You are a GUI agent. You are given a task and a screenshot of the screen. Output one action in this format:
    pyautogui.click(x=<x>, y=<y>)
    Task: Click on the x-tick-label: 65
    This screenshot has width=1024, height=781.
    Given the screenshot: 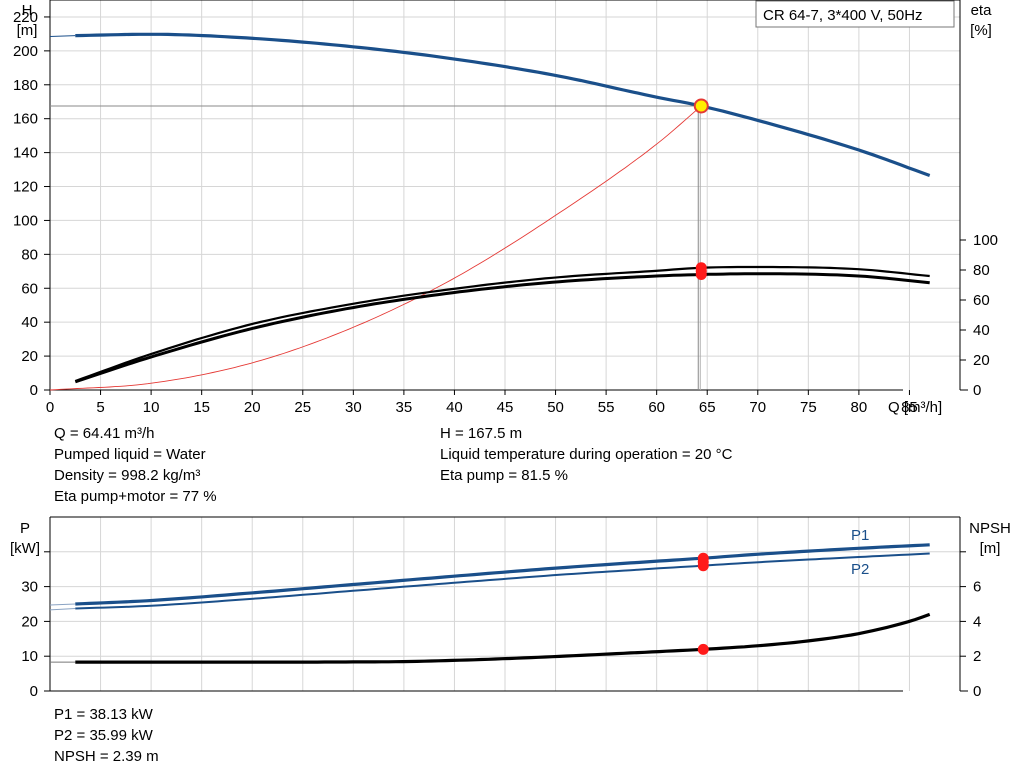 What is the action you would take?
    pyautogui.click(x=707, y=407)
    